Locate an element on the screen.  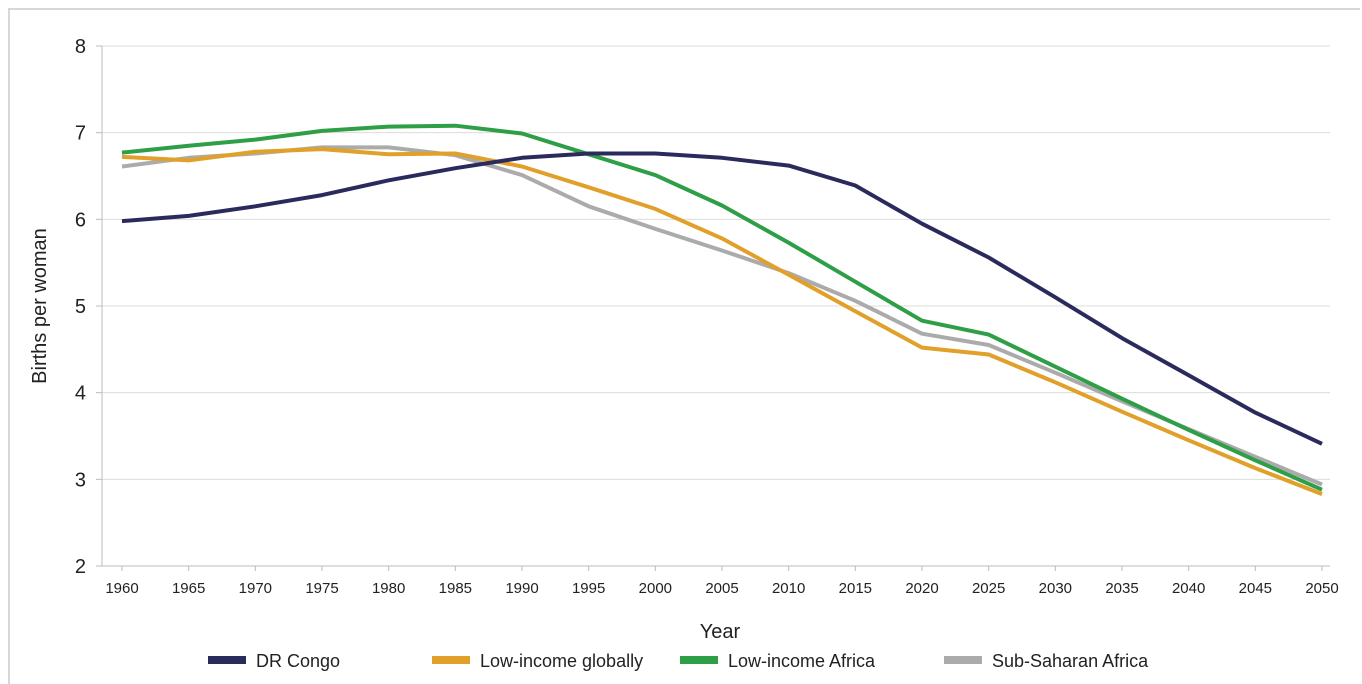
legend-label: Sub-Saharan Africa is located at coordinates (1070, 661).